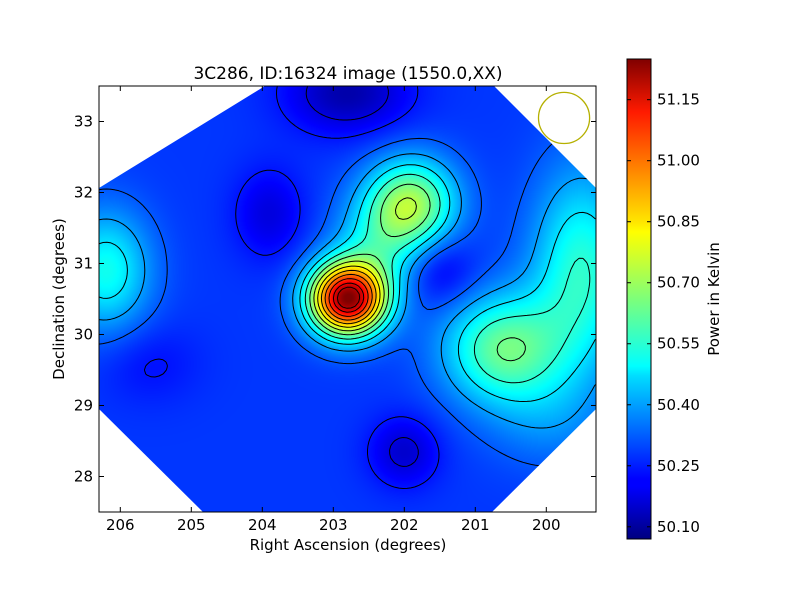 The height and width of the screenshot is (600, 800). What do you see at coordinates (678, 527) in the screenshot?
I see `colorbar-tick-label: 50.10` at bounding box center [678, 527].